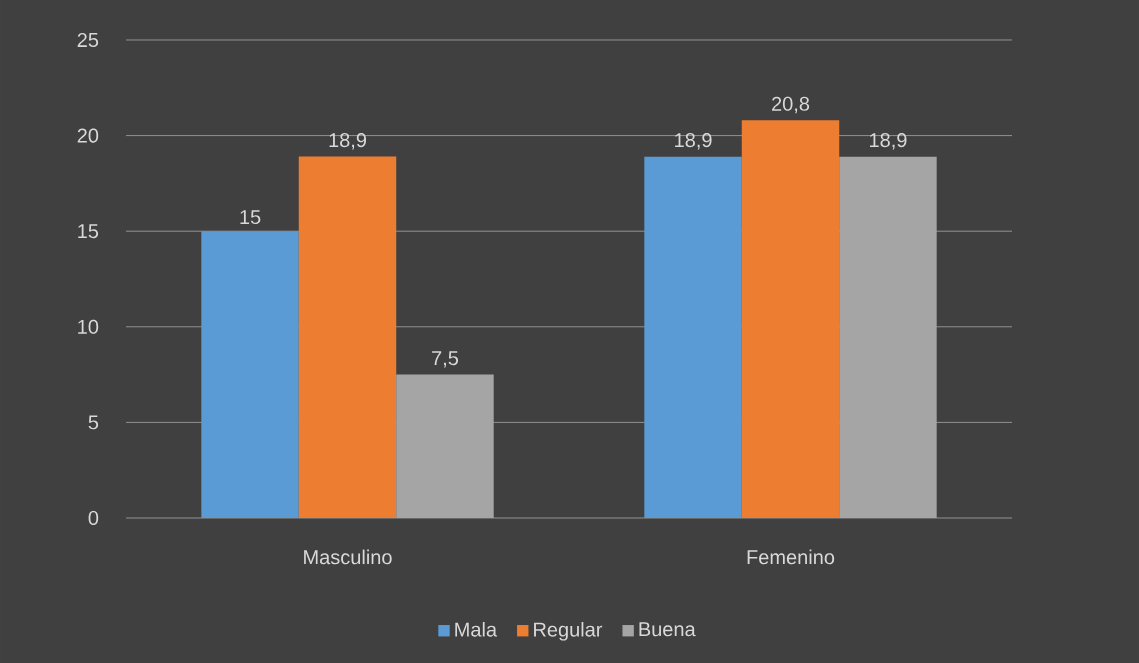  Describe the element at coordinates (88, 135) in the screenshot. I see `y-tick-label: 20` at that location.